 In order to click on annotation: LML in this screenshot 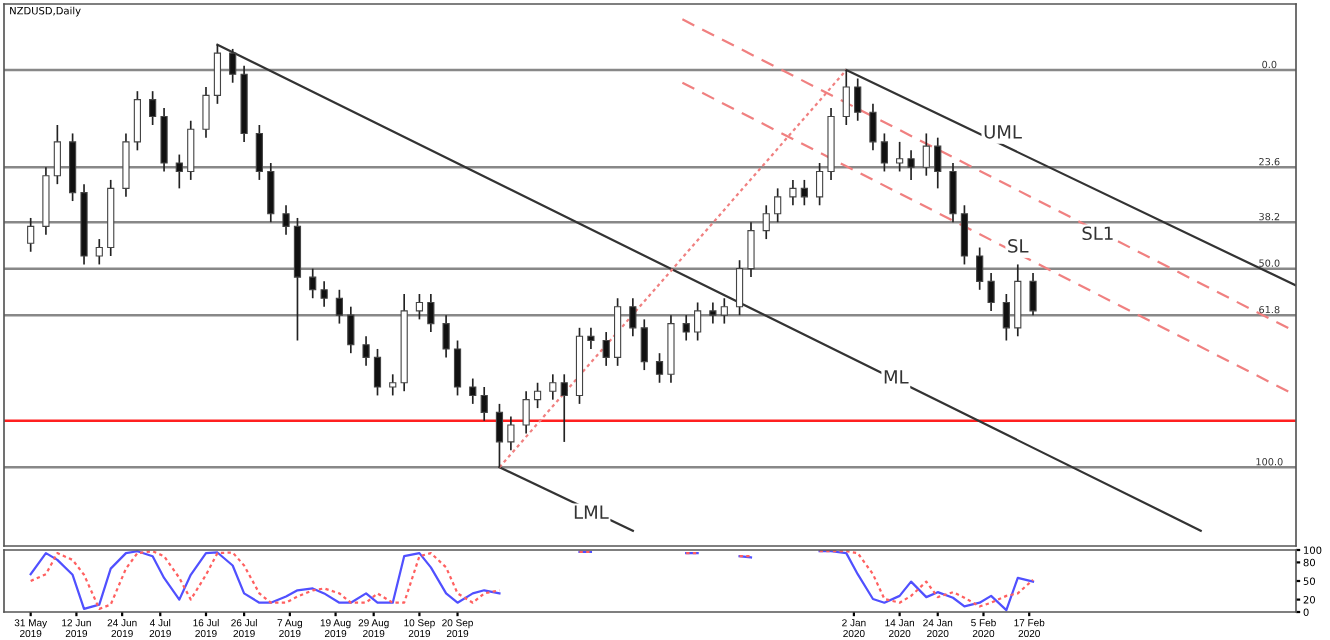, I will do `click(591, 512)`.